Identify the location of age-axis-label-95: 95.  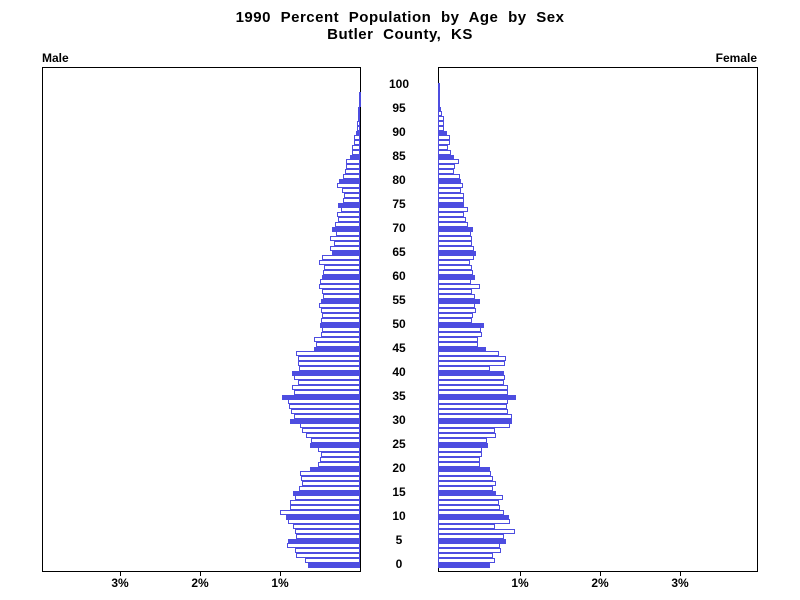
(399, 108).